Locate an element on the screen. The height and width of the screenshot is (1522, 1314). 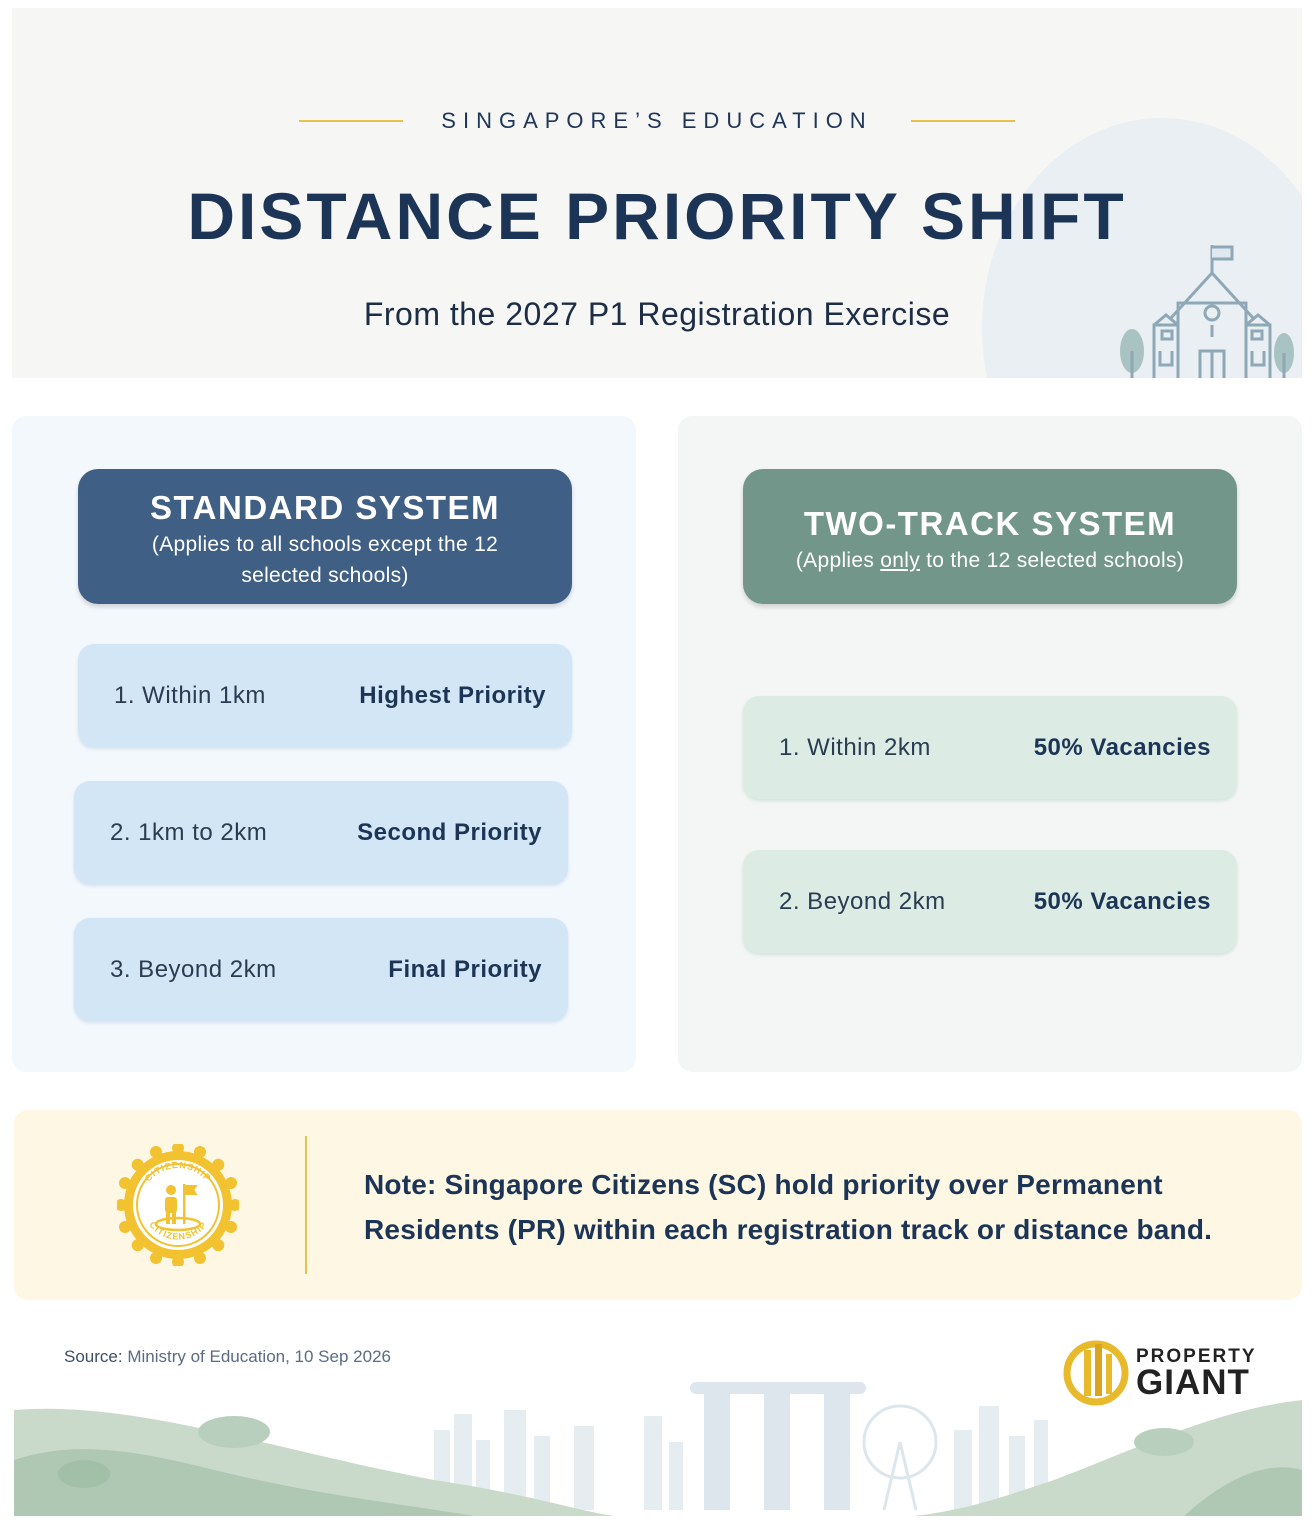
standard-row-label: 1. Within 1km is located at coordinates (190, 695).